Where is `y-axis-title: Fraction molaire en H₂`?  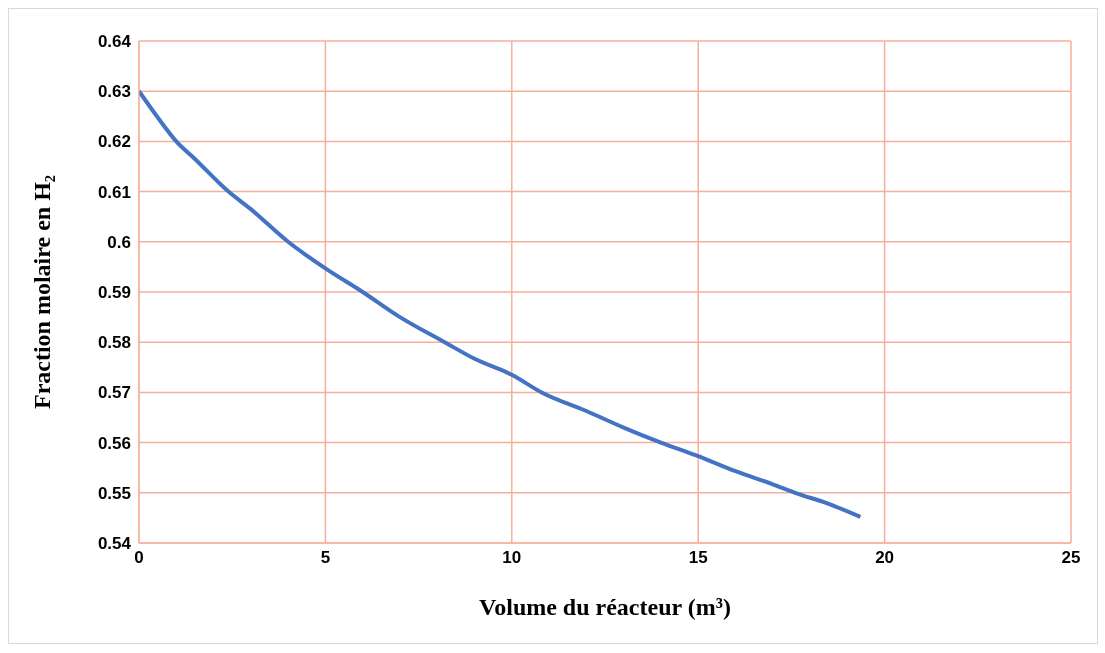
y-axis-title: Fraction molaire en H₂ is located at coordinates (41, 292).